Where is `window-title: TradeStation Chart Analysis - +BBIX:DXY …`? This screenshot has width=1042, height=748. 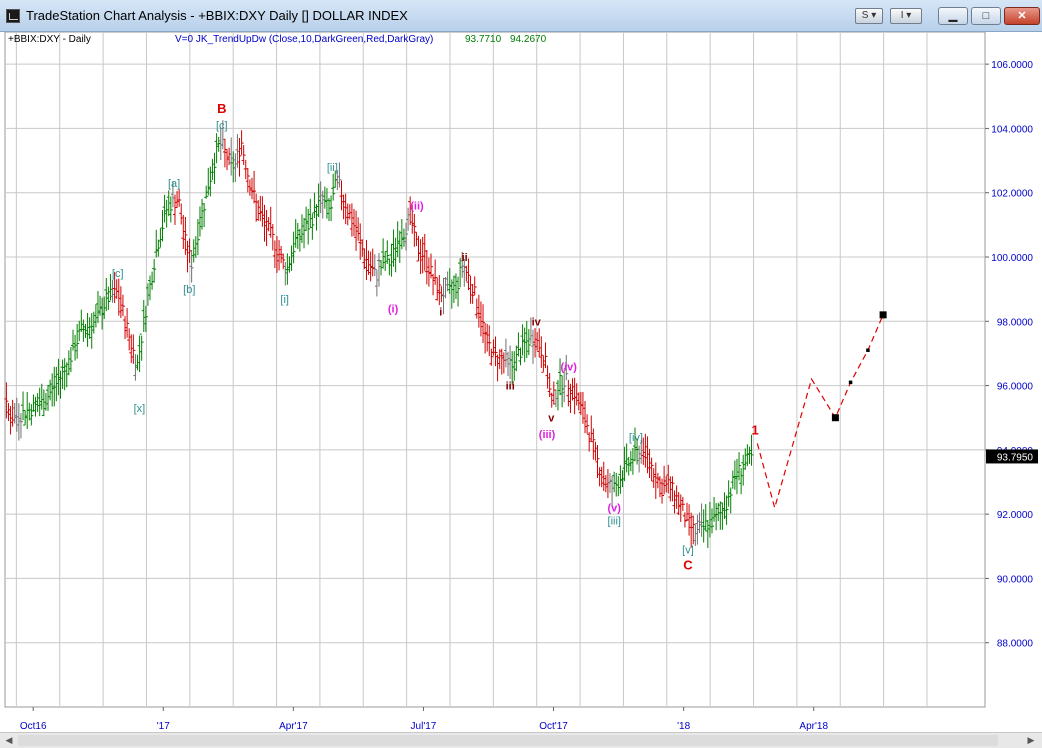 window-title: TradeStation Chart Analysis - +BBIX:DXY … is located at coordinates (217, 15).